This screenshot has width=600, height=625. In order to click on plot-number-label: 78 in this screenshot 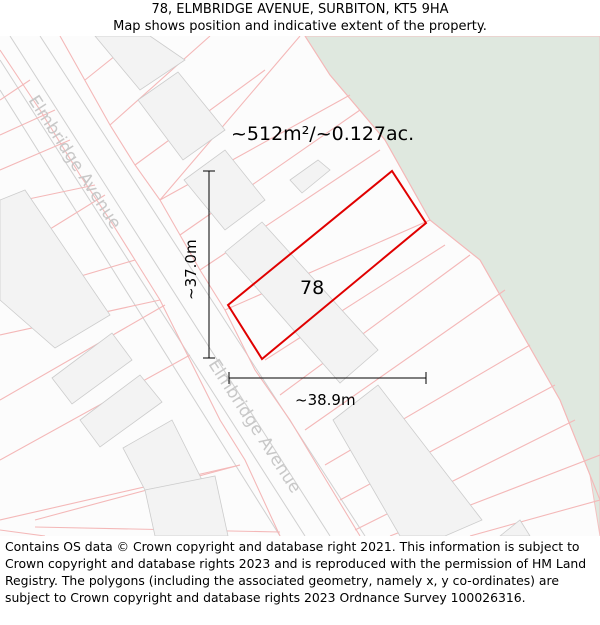, I will do `click(312, 288)`.